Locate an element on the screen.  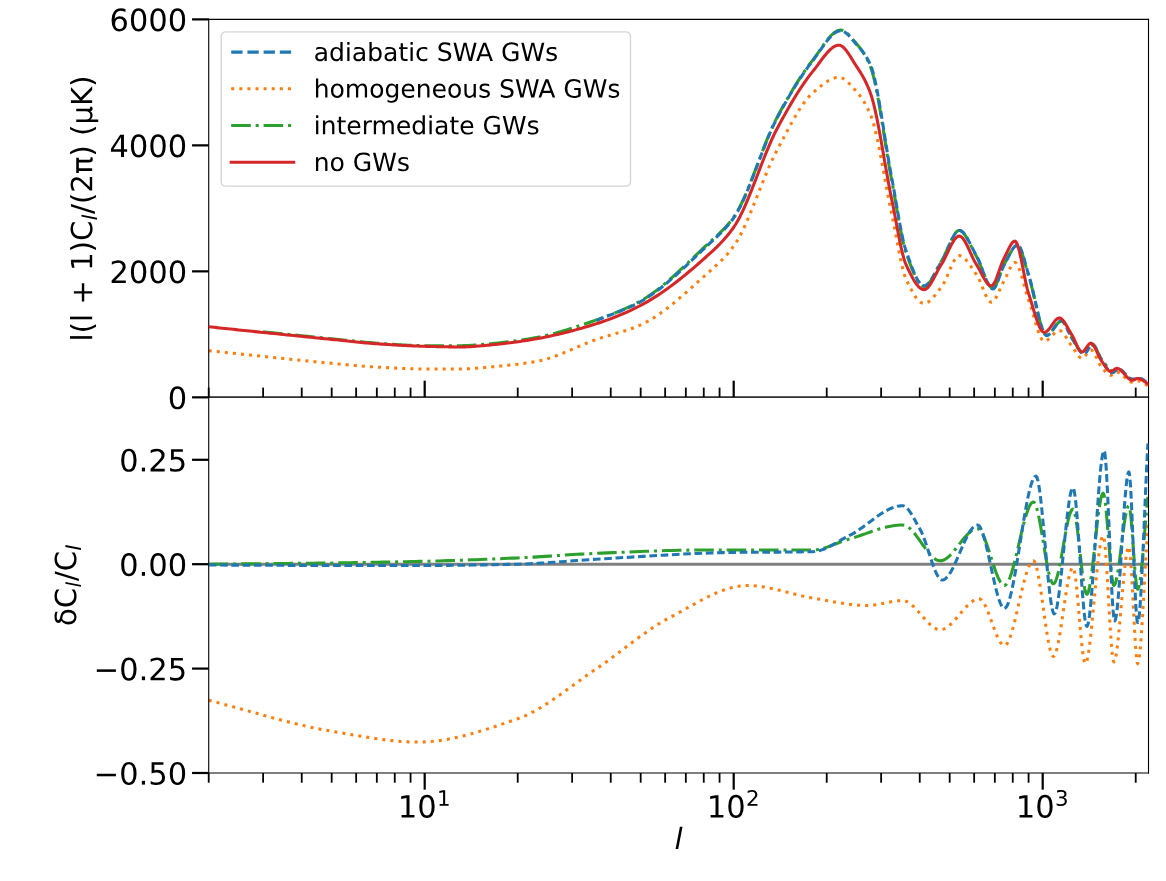
y-tick-label: −0.50 is located at coordinates (141, 773).